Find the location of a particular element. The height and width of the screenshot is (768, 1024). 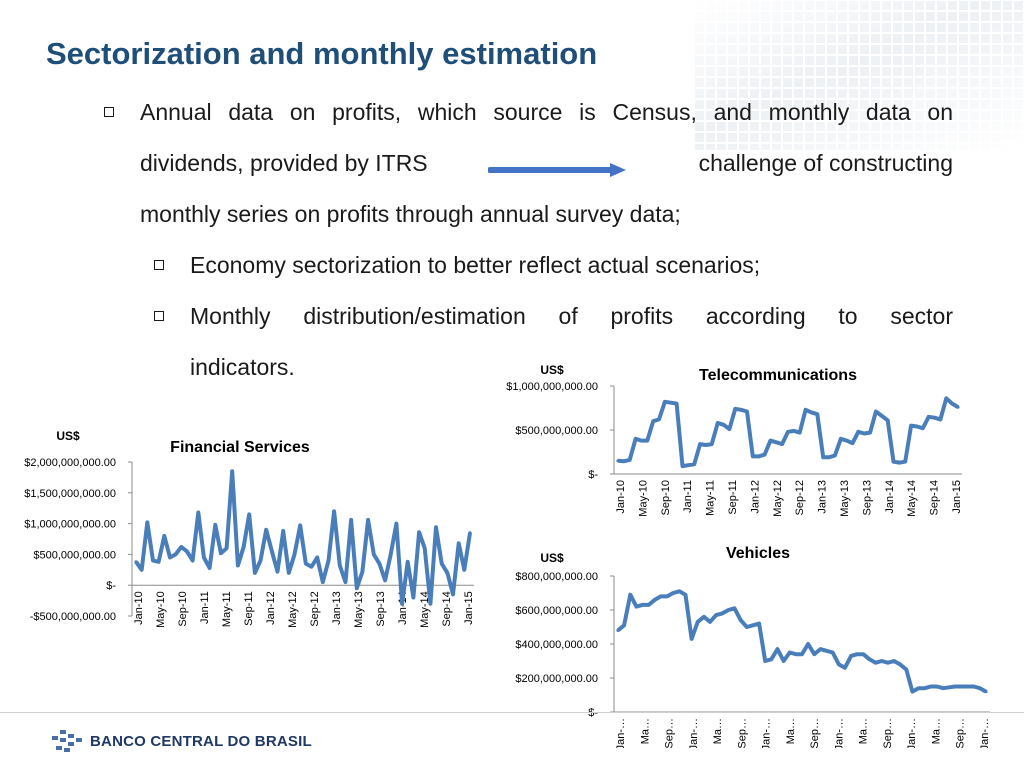

x-tick-label: Sep-10 is located at coordinates (666, 497).